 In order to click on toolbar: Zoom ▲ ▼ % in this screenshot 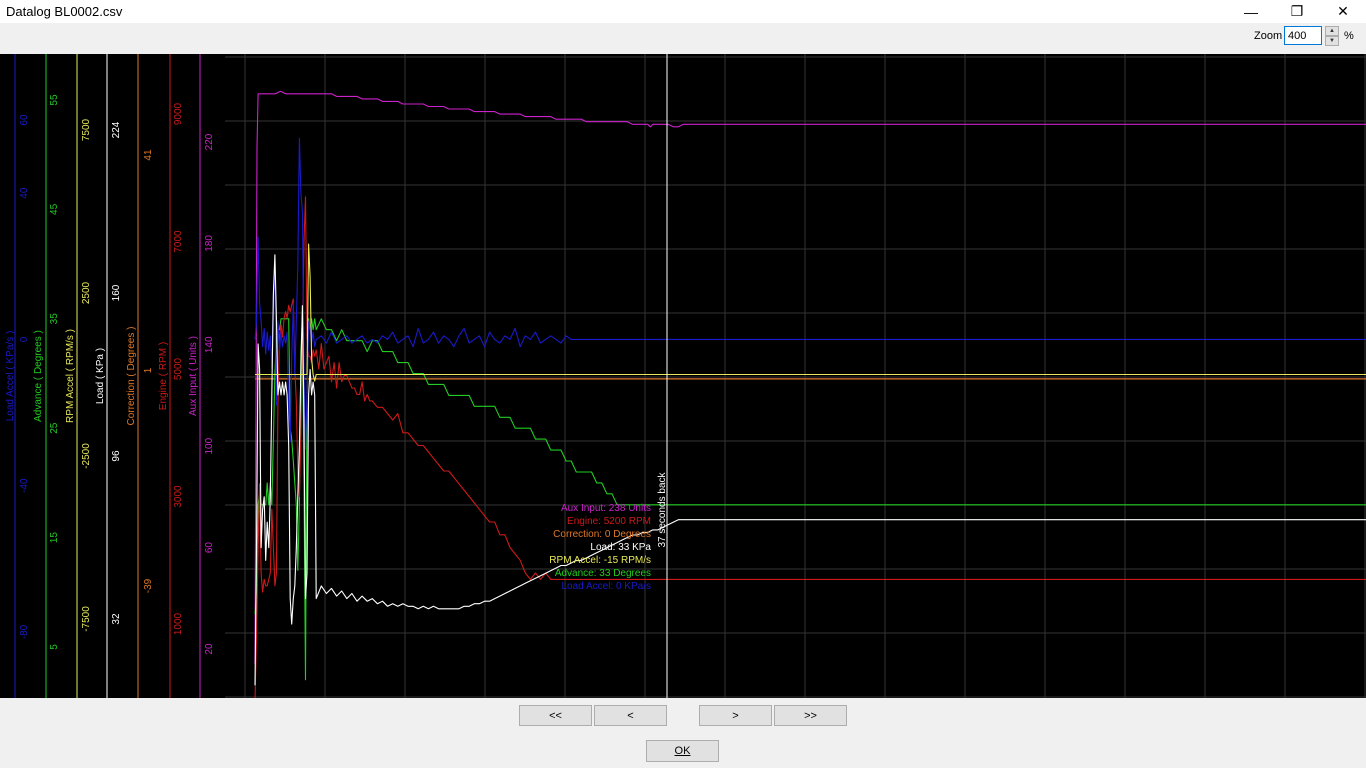, I will do `click(683, 38)`.